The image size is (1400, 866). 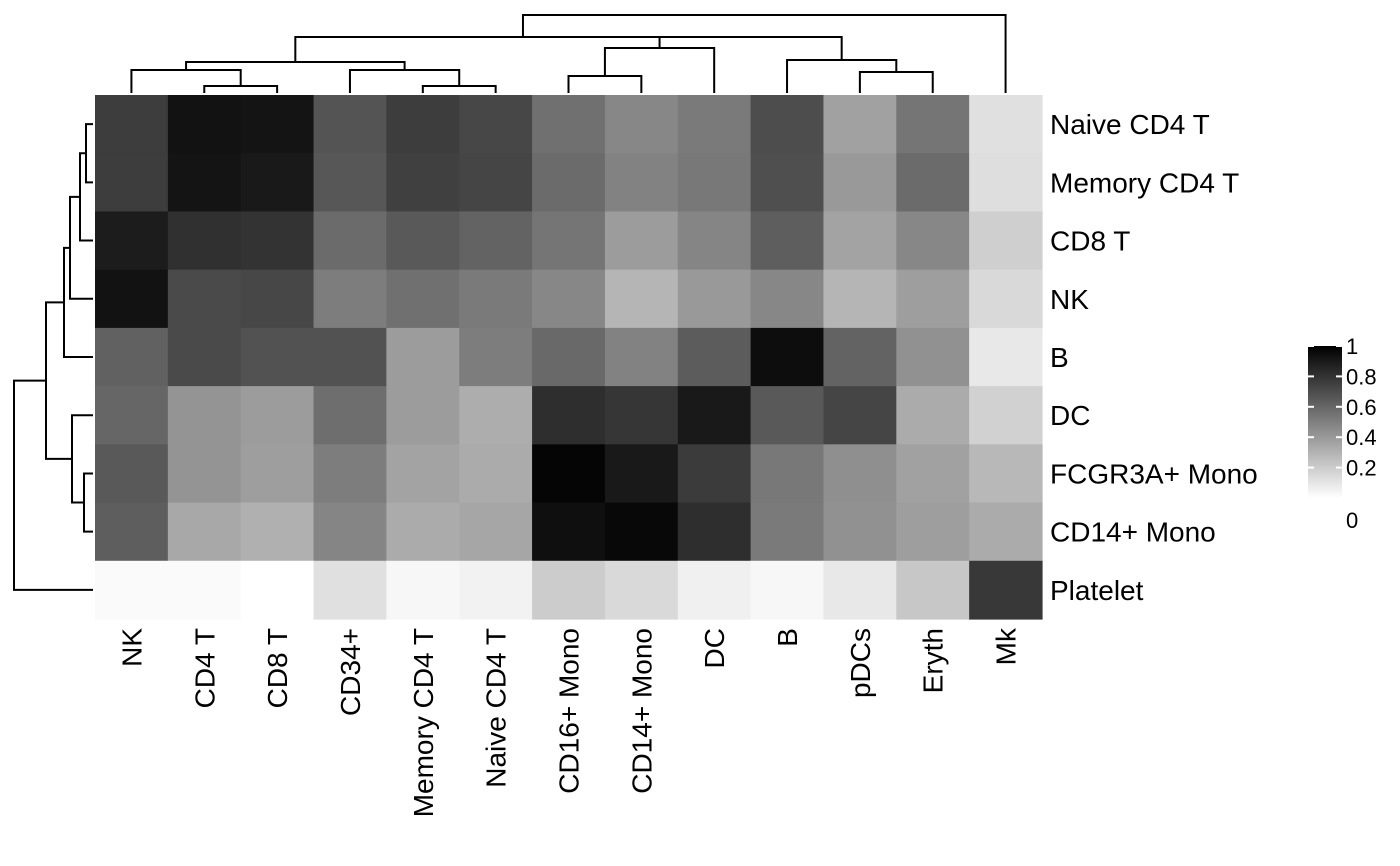 What do you see at coordinates (1154, 473) in the screenshot?
I see `row-label: FCGR3A+ Mono` at bounding box center [1154, 473].